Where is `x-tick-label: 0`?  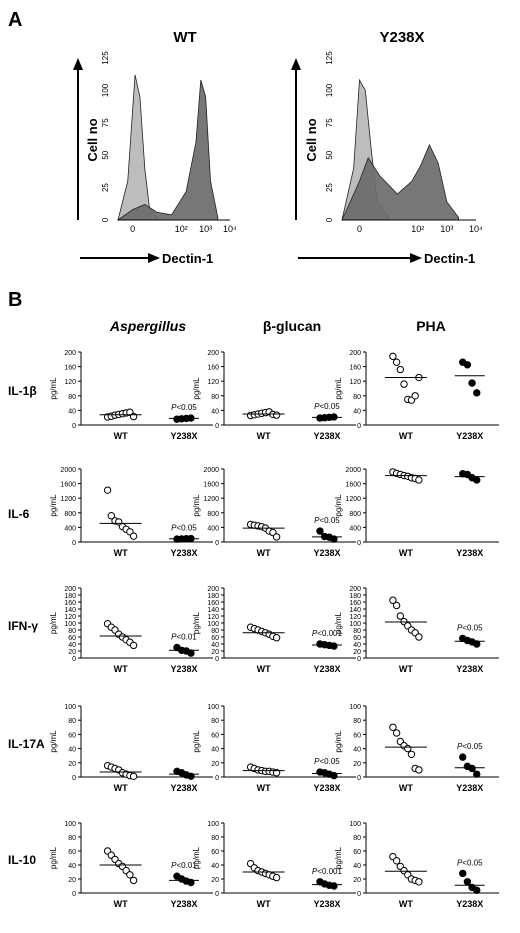
x-tick-label: 0 is located at coordinates (359, 229).